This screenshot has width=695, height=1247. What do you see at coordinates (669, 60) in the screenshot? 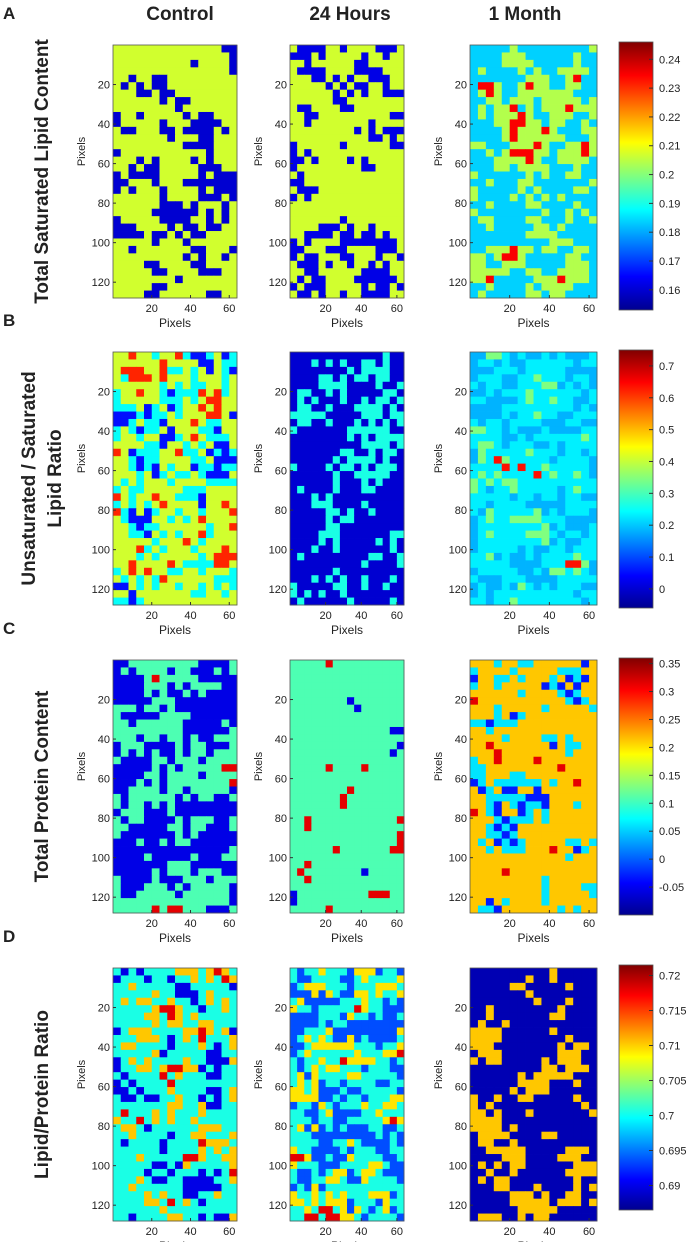
I see `colorbar-tick-label: 0.24` at bounding box center [669, 60].